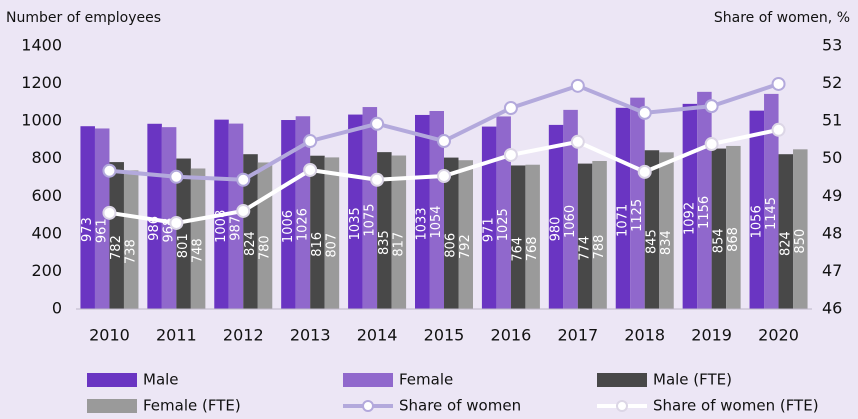 This screenshot has width=858, height=419. I want to click on value-label: 1156, so click(704, 212).